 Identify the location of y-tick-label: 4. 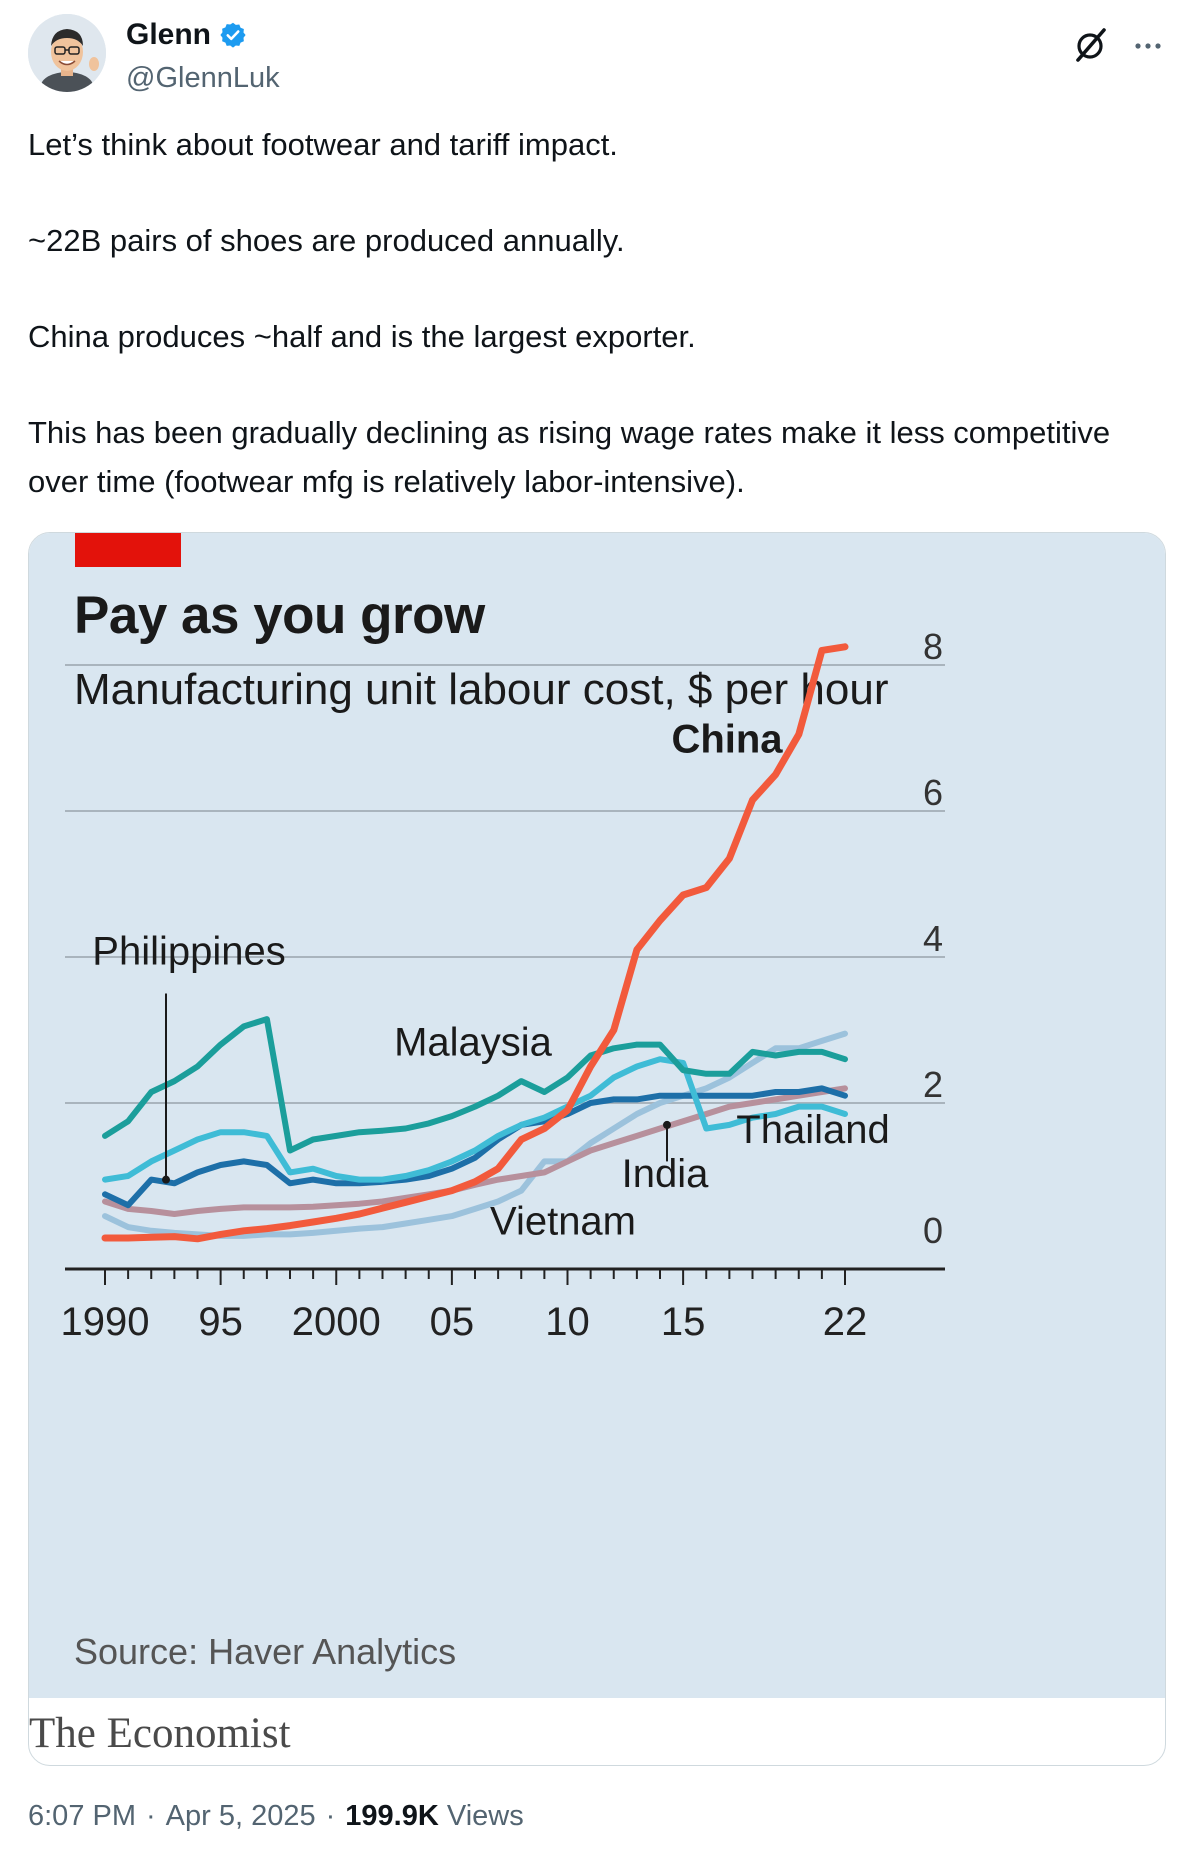
(933, 938).